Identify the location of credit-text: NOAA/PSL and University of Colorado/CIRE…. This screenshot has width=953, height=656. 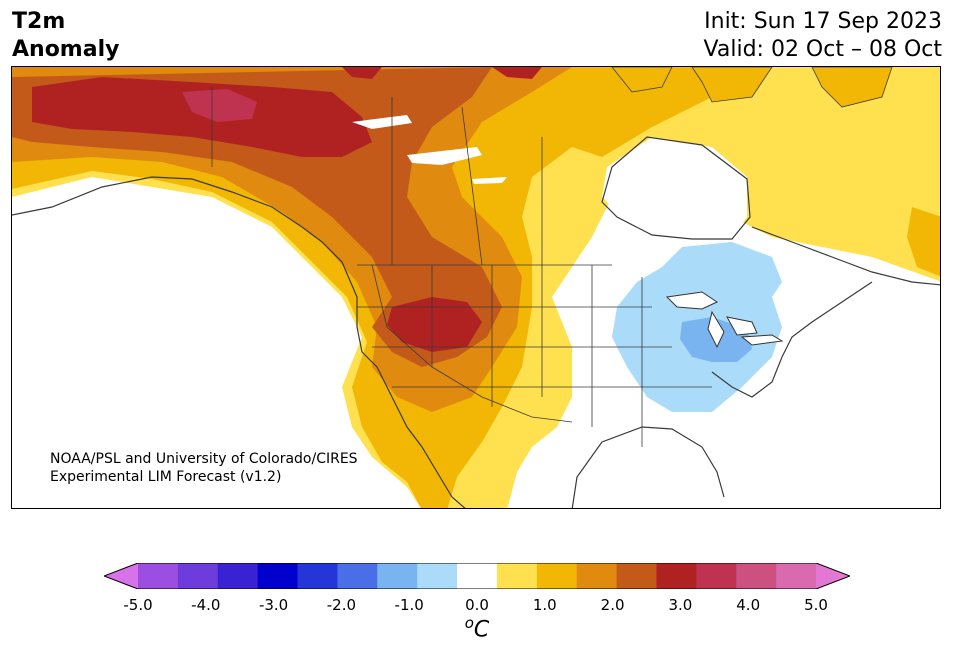
(204, 468).